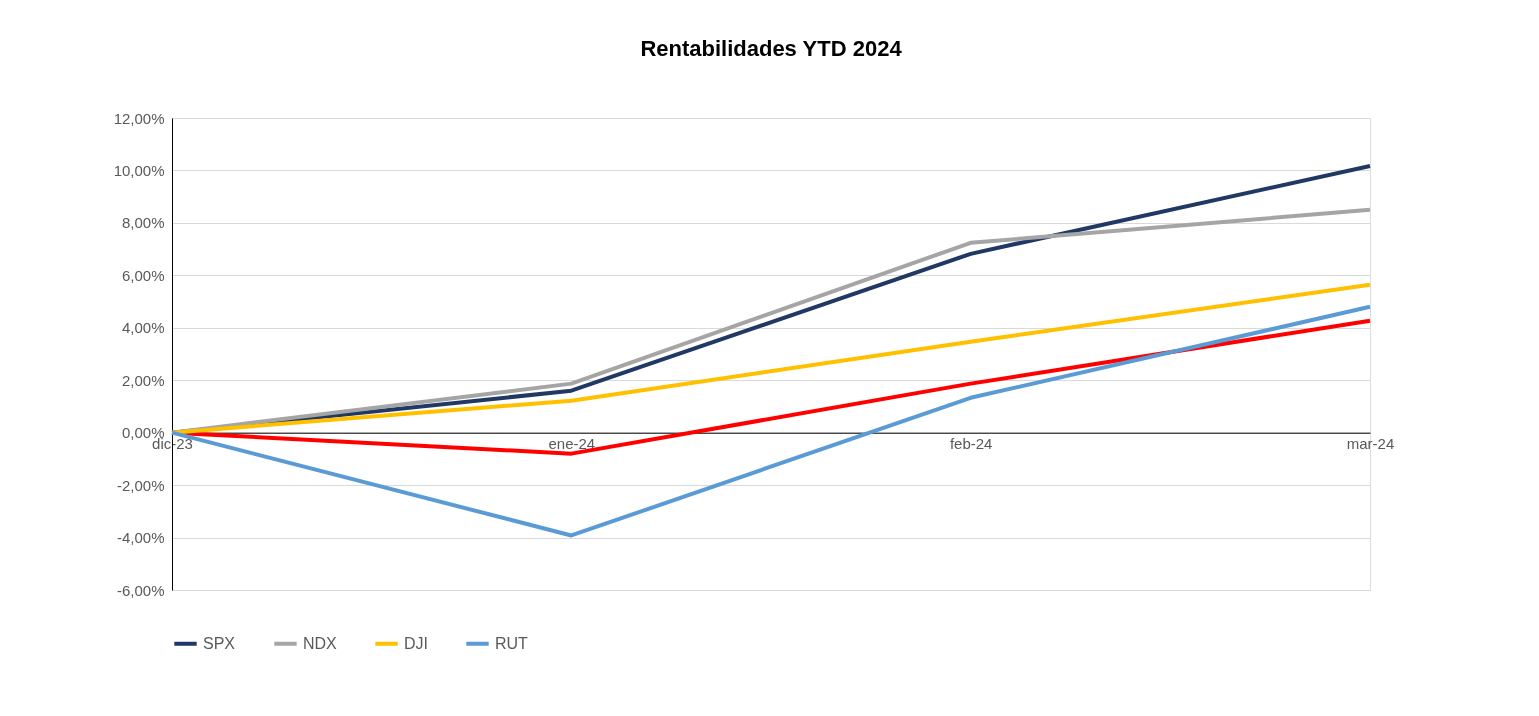  What do you see at coordinates (1370, 444) in the screenshot?
I see `x-tick-label: mar-24` at bounding box center [1370, 444].